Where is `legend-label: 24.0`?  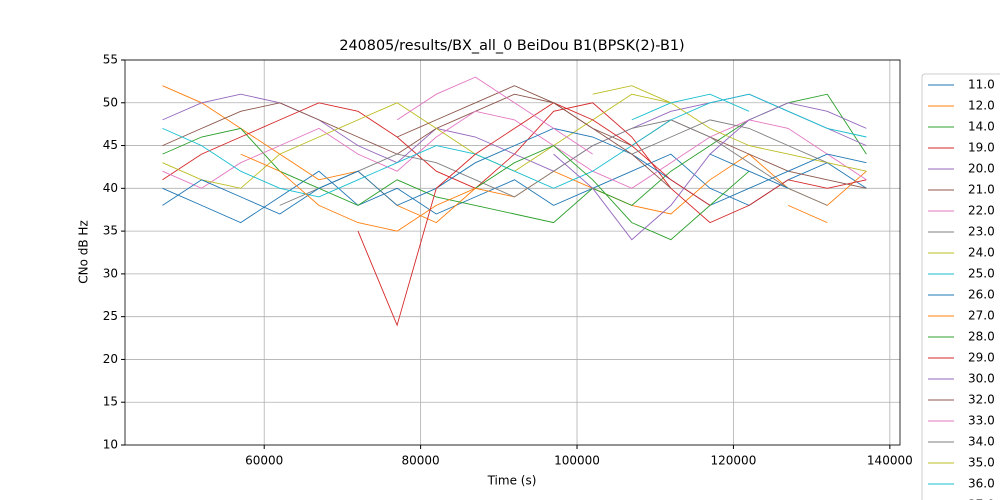
legend-label: 24.0 is located at coordinates (981, 253).